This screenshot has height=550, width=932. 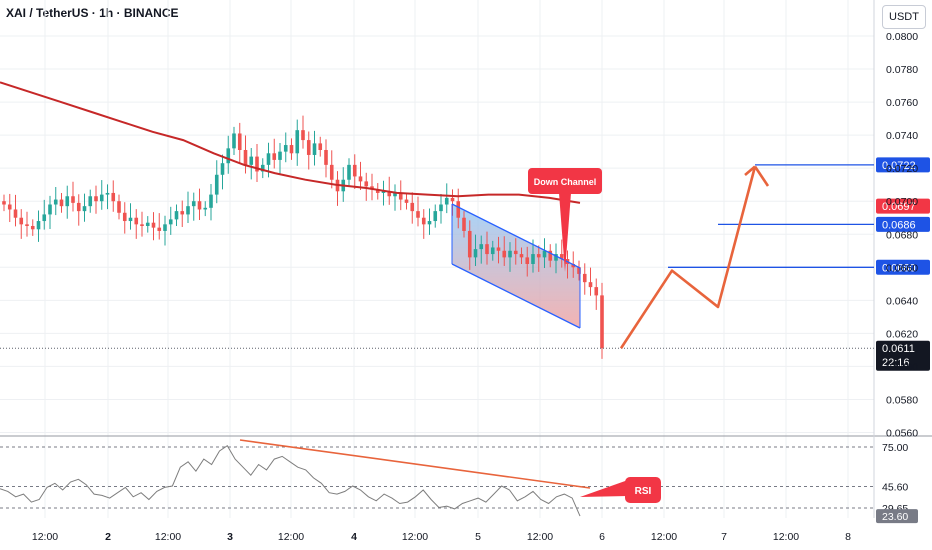 I want to click on y-tick-label: 0.0580, so click(x=902, y=400).